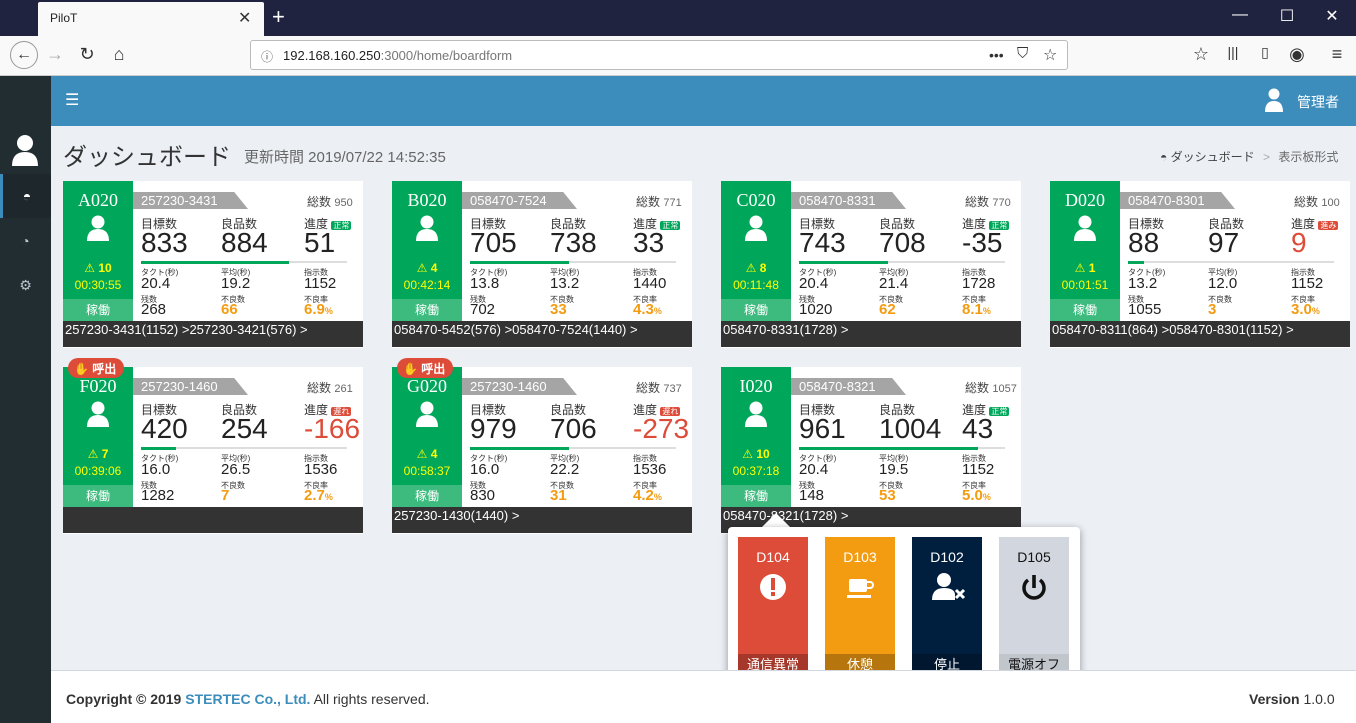 This screenshot has width=1356, height=723. What do you see at coordinates (1212, 157) in the screenshot?
I see `breadcrumb-home: ダッシュボード` at bounding box center [1212, 157].